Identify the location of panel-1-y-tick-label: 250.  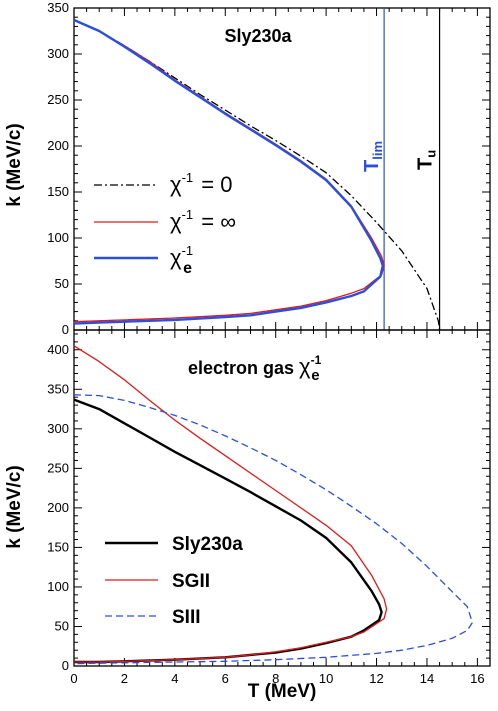
(58, 467).